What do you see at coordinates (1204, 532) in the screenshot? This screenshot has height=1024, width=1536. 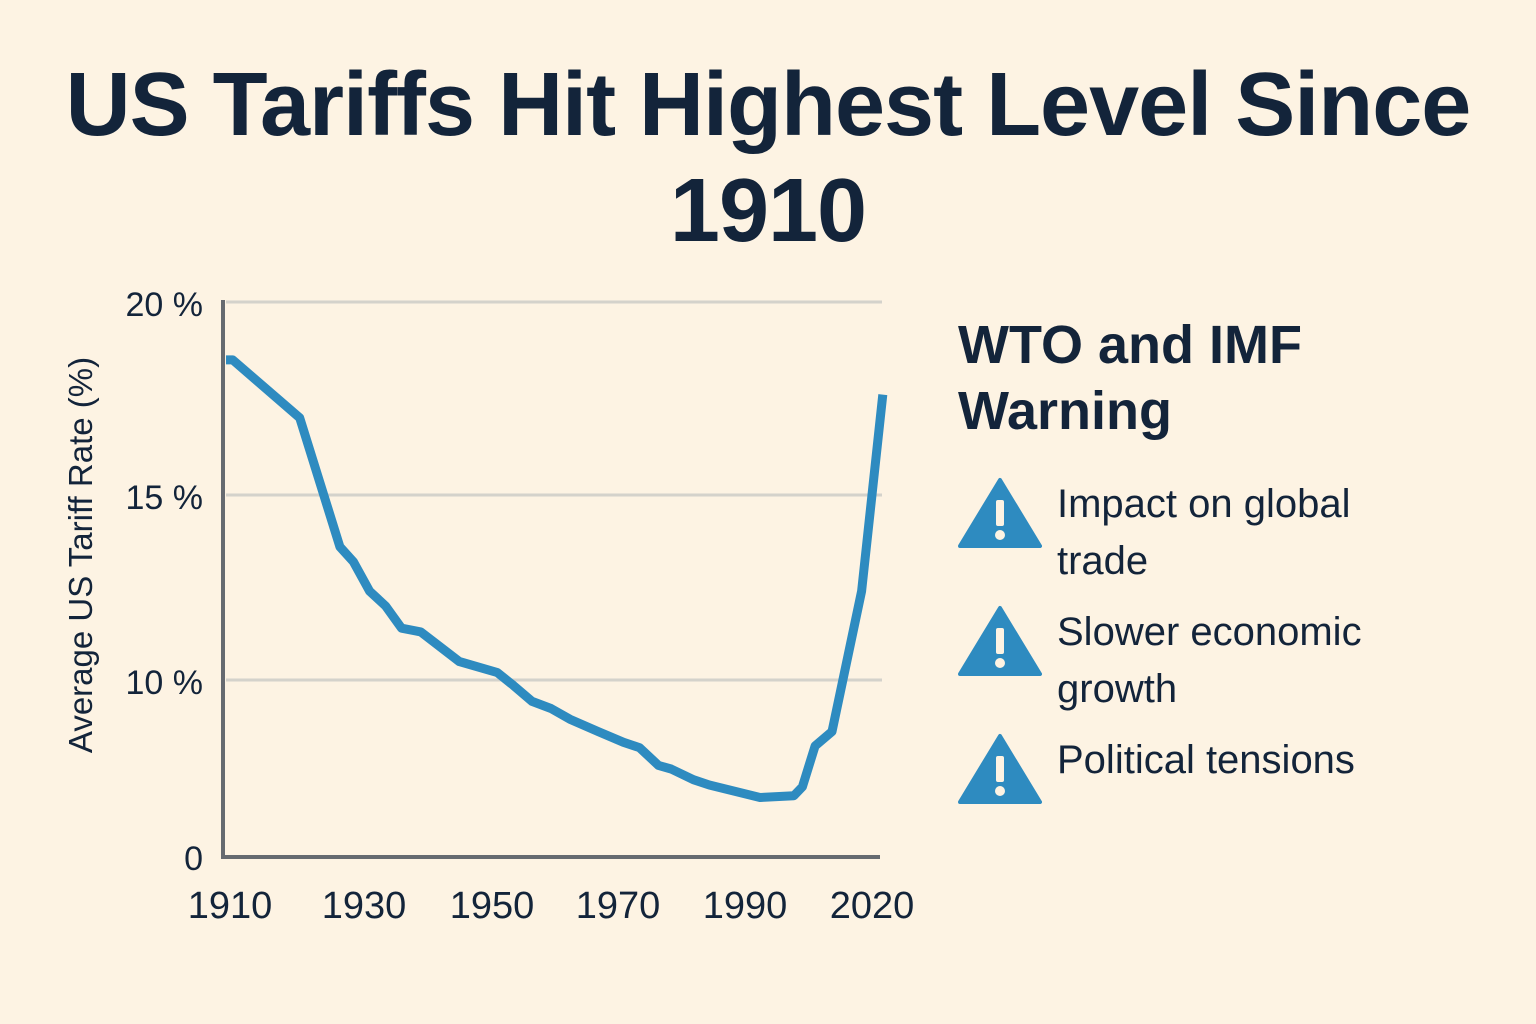 I see `warning-text: Impact on global trade` at bounding box center [1204, 532].